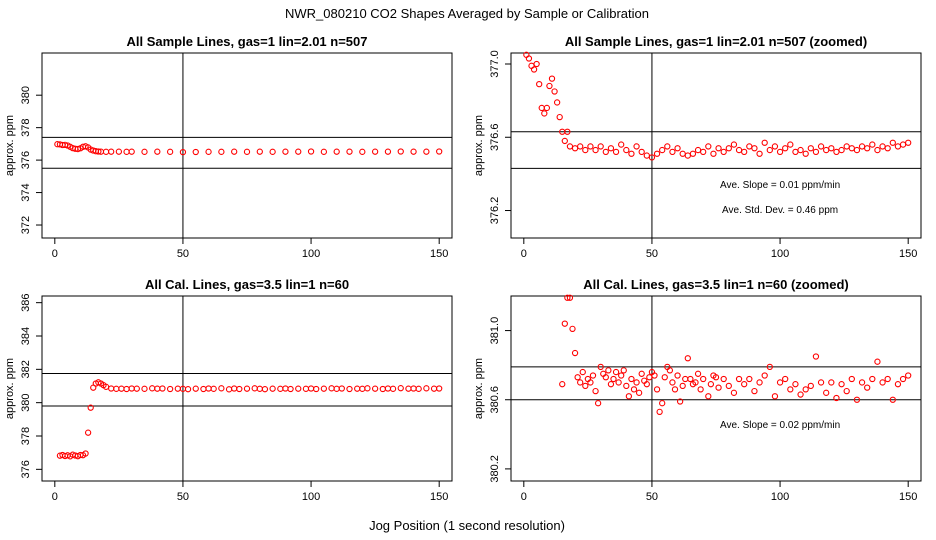 The height and width of the screenshot is (540, 936). Describe the element at coordinates (780, 425) in the screenshot. I see `panel-annotation: Ave. Slope = 0.02 ppm/min` at that location.